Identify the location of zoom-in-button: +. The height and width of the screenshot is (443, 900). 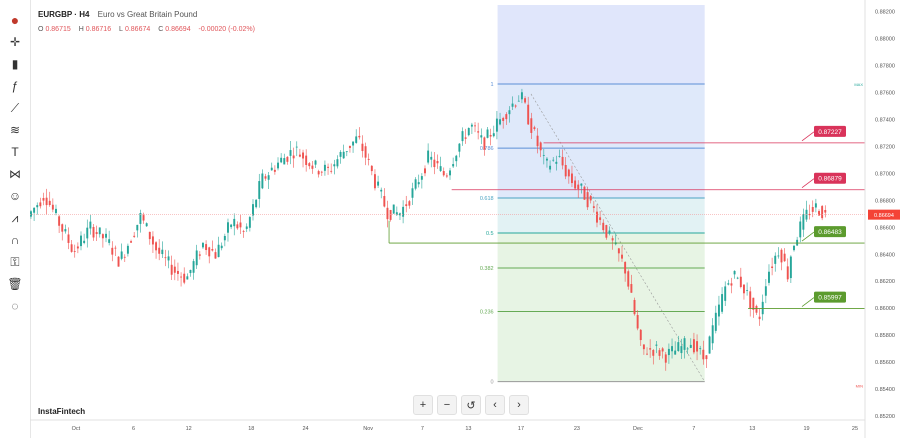
(423, 405).